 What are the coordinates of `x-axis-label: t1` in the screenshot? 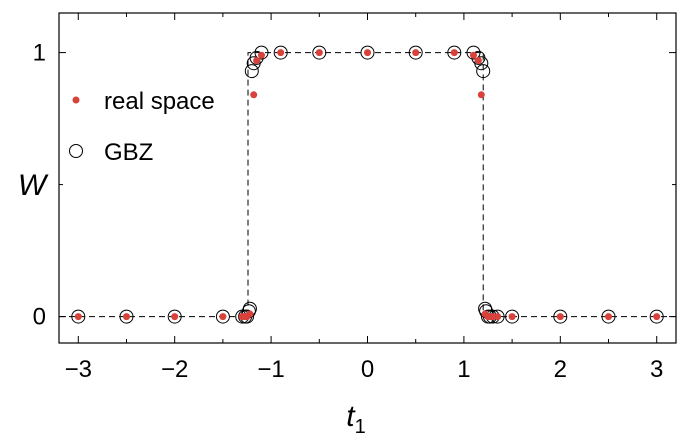 It's located at (355, 419).